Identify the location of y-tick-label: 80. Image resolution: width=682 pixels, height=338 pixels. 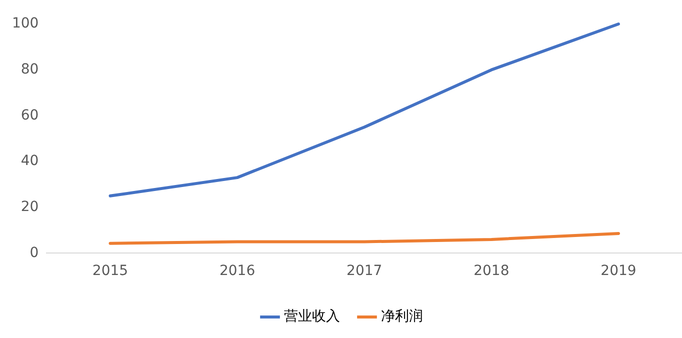
(29, 69).